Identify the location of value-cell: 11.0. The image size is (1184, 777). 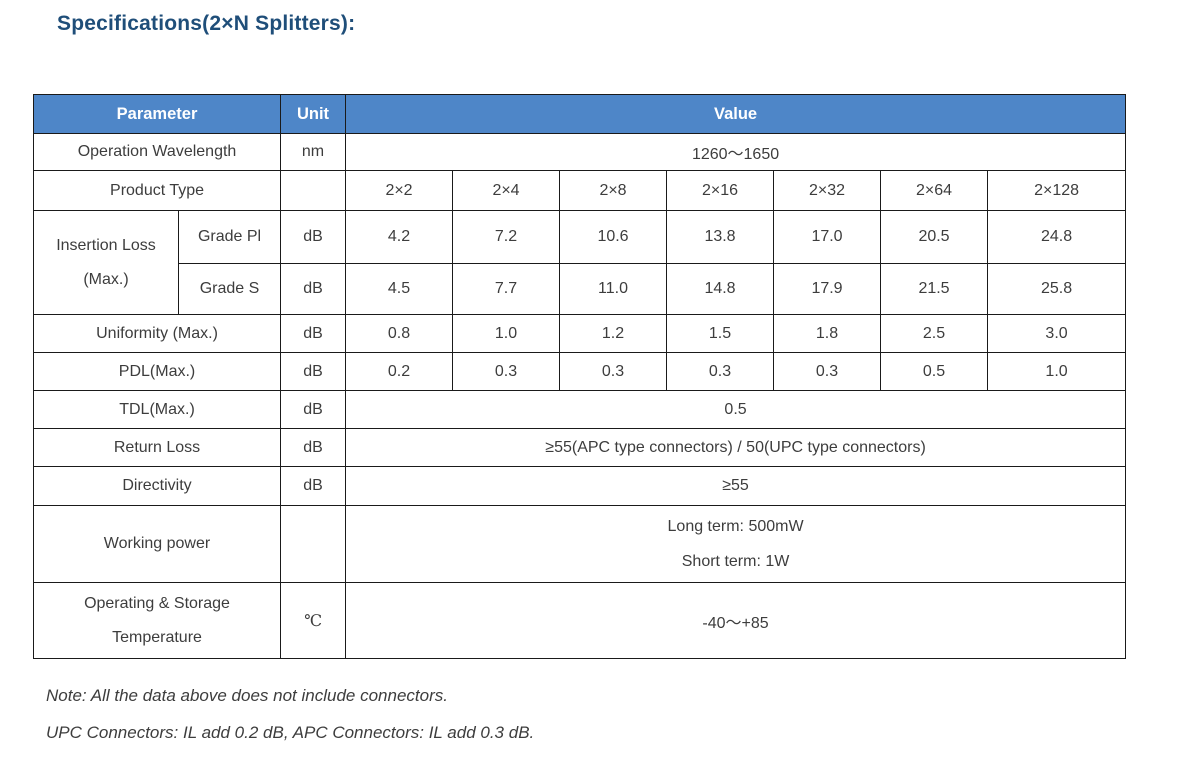
(613, 289).